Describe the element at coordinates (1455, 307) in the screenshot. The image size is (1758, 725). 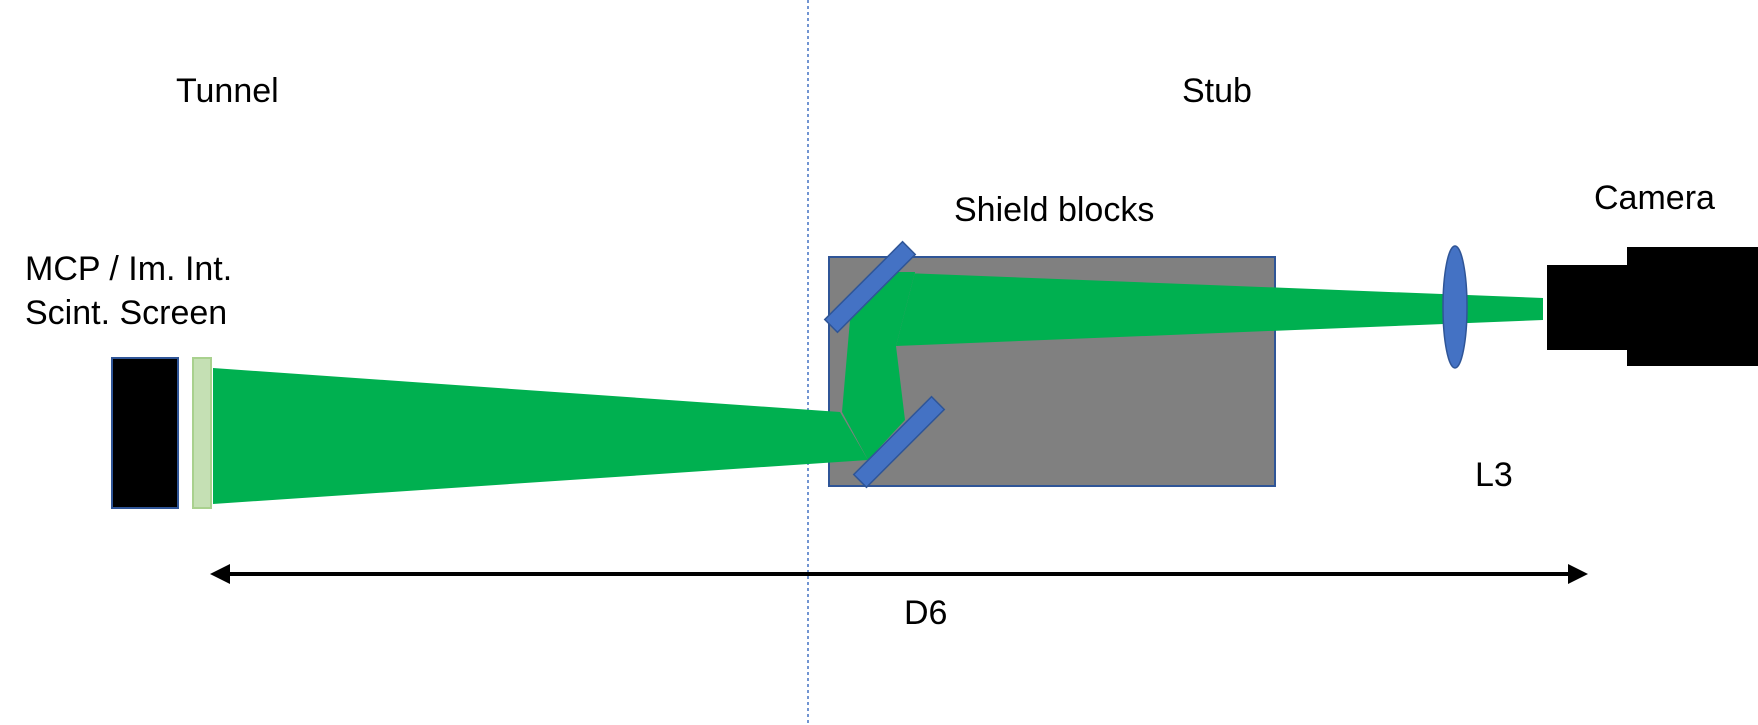
I see `lens-l3` at that location.